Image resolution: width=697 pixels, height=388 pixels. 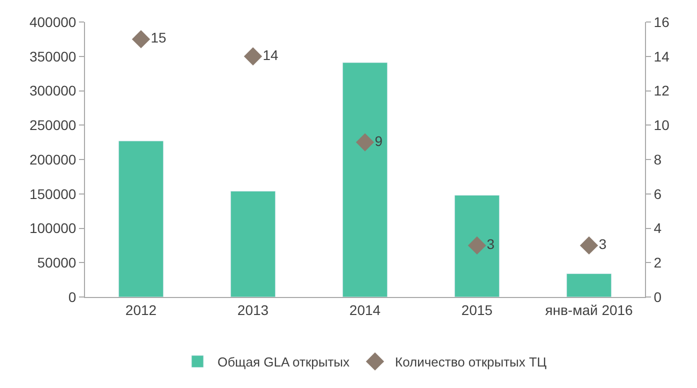 What do you see at coordinates (662, 56) in the screenshot?
I see `y2-tick-label: 14` at bounding box center [662, 56].